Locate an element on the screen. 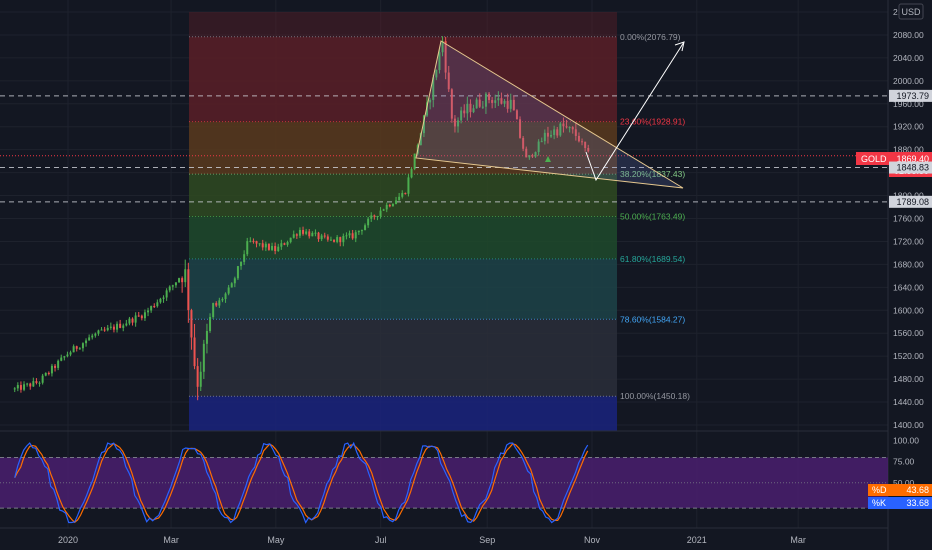  fib-level-label-6: 100.00%(1450.18) is located at coordinates (655, 396).